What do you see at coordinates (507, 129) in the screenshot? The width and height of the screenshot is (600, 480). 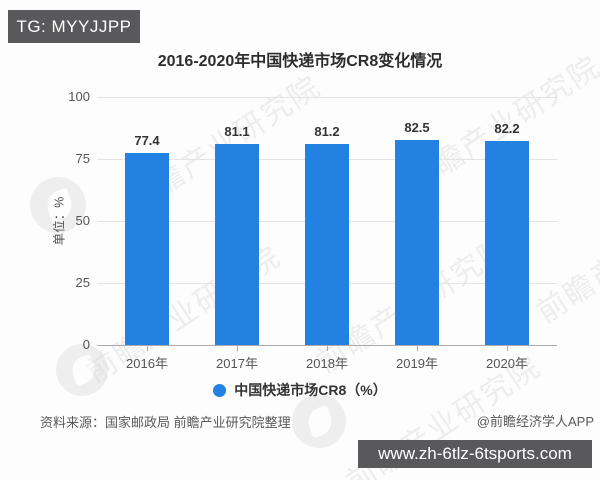 I see `bar-value-label: 82.2` at bounding box center [507, 129].